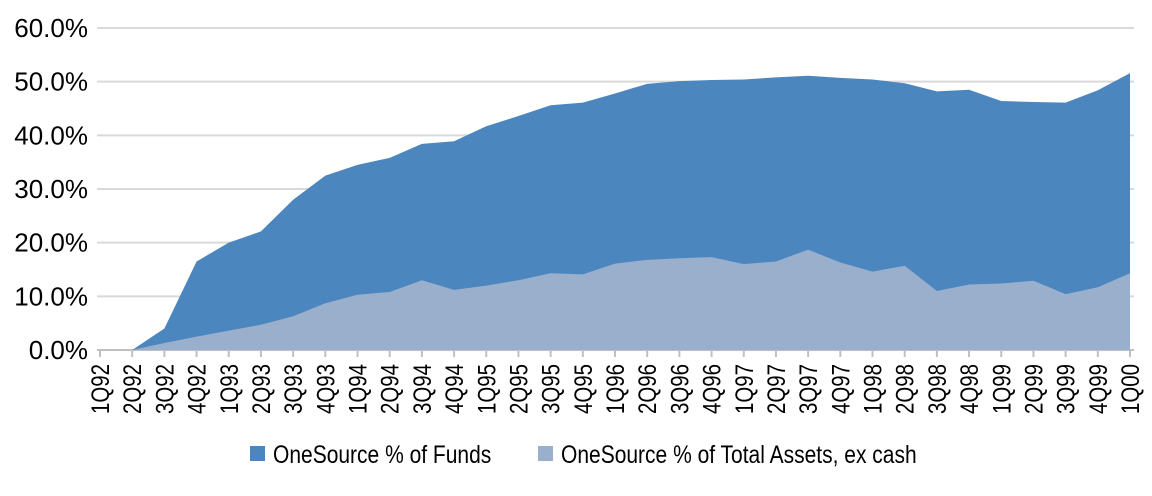  What do you see at coordinates (745, 389) in the screenshot?
I see `x-axis-label: 1Q97` at bounding box center [745, 389].